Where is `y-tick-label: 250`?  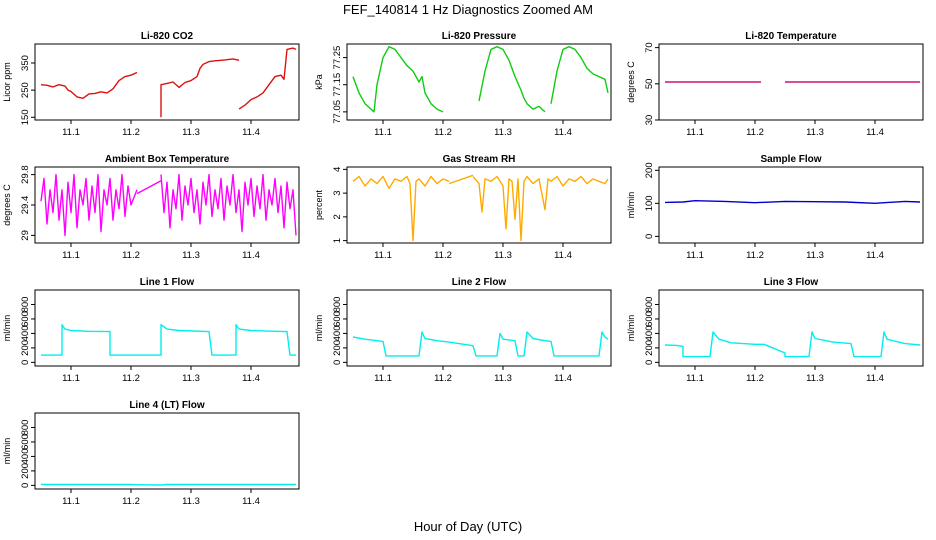 y-tick-label: 250 is located at coordinates (25, 90).